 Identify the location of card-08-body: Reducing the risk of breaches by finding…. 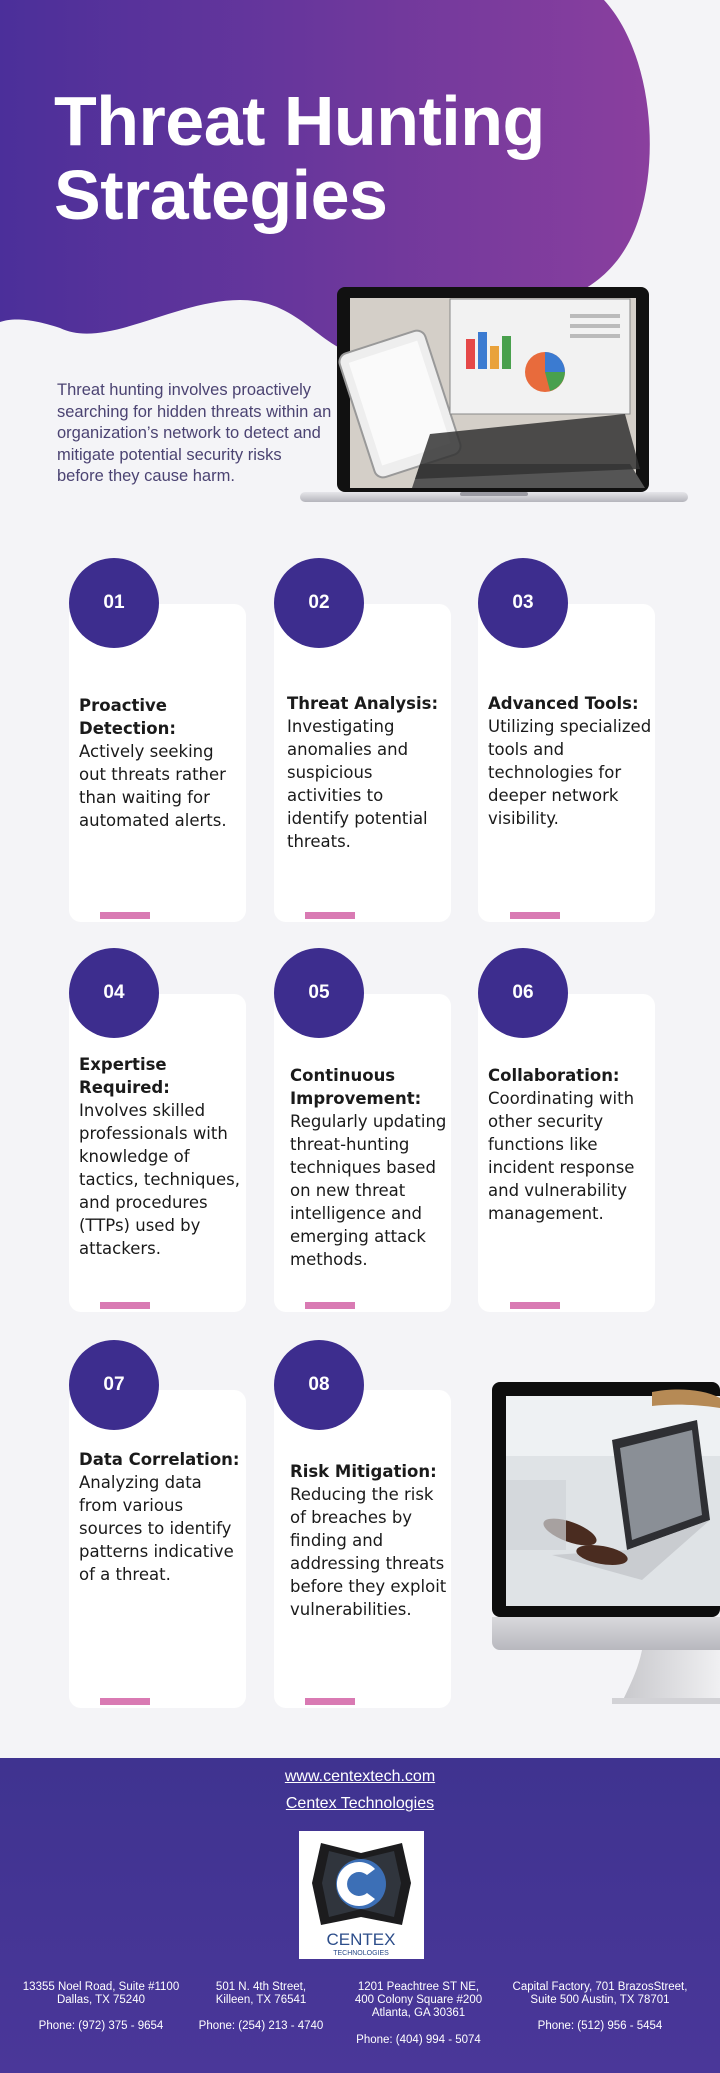
(368, 1552).